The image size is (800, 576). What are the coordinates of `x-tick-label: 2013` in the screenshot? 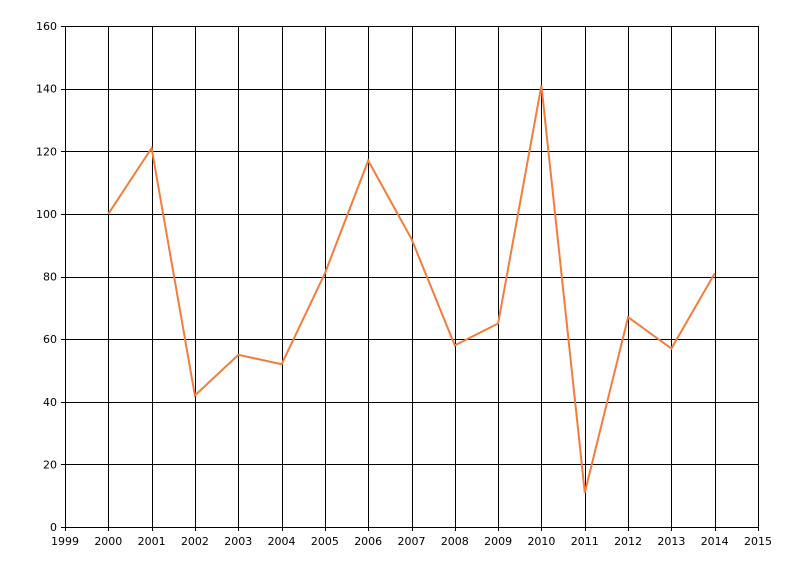 It's located at (671, 541).